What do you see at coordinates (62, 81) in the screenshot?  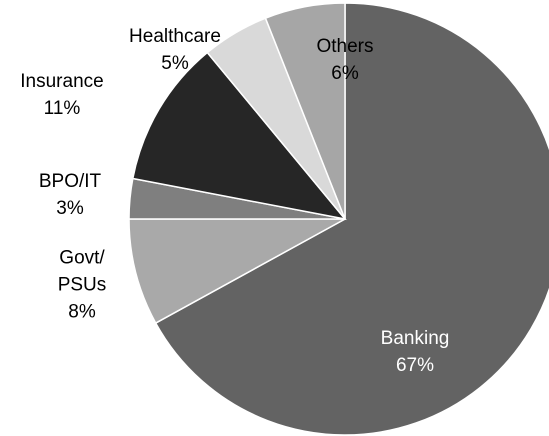 I see `category-label: Insurance` at bounding box center [62, 81].